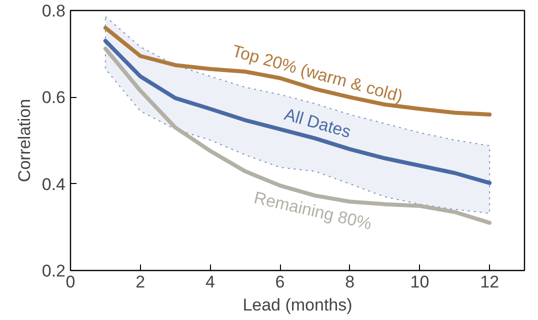  I want to click on x-tick-label: 0, so click(71, 282).